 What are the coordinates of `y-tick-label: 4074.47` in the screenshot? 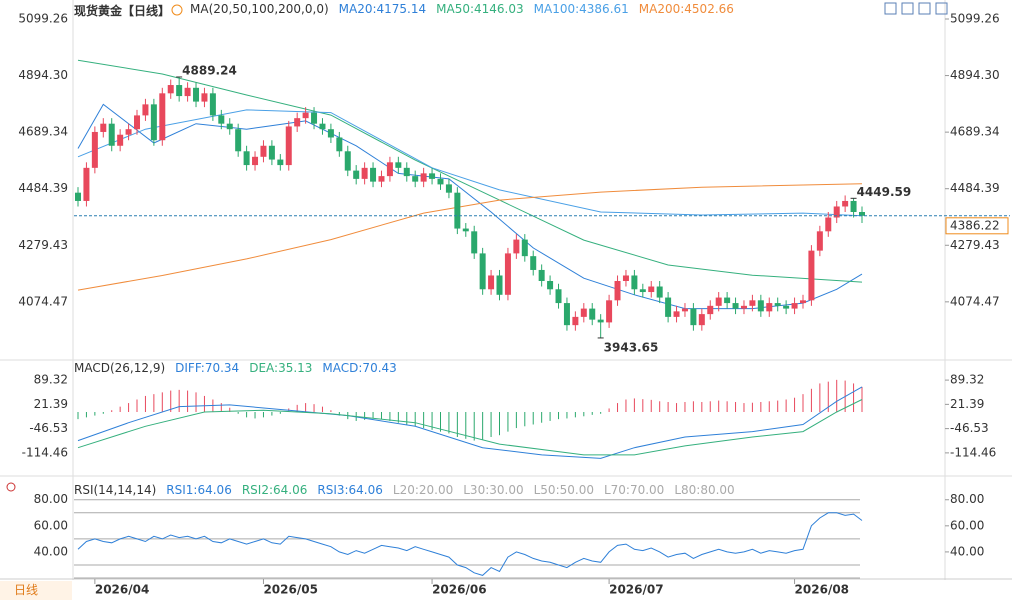 It's located at (975, 301).